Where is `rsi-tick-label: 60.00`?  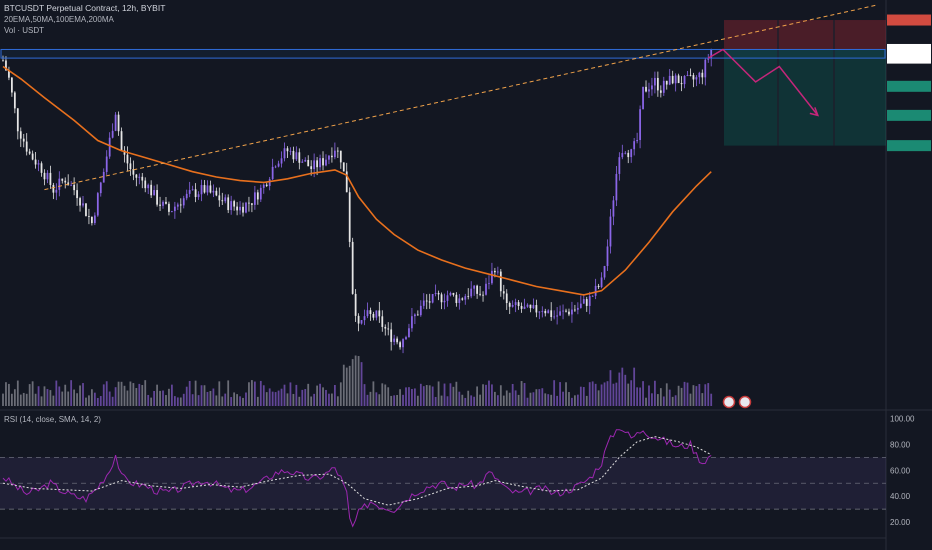 rsi-tick-label: 60.00 is located at coordinates (900, 470).